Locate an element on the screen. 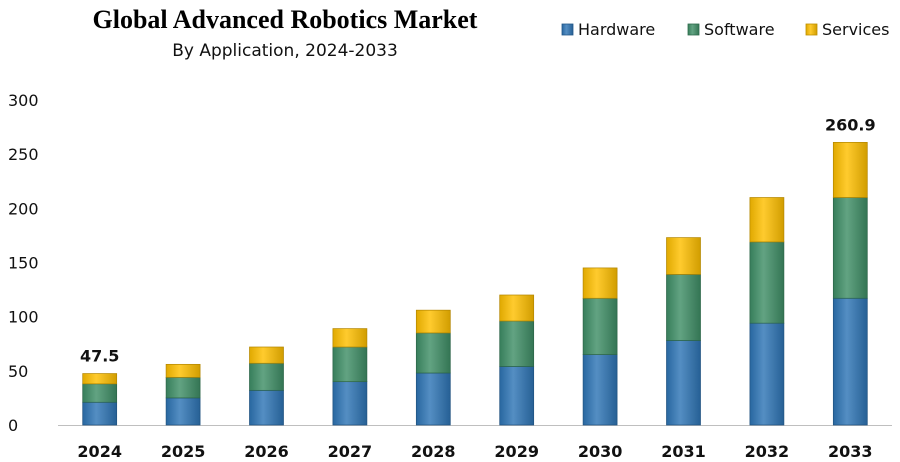 The image size is (900, 462). legend-swatch-software is located at coordinates (693, 29).